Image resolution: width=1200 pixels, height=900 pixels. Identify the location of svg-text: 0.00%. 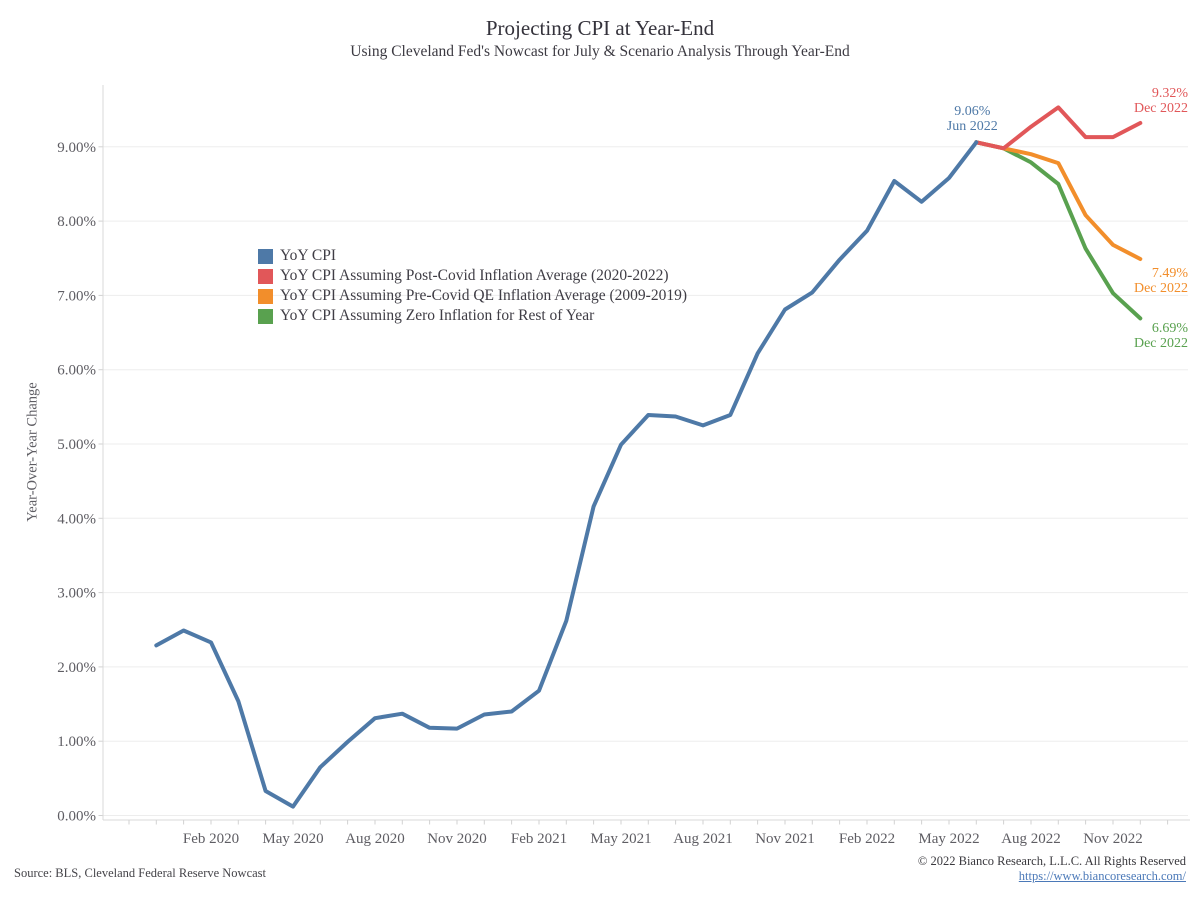
(76, 817).